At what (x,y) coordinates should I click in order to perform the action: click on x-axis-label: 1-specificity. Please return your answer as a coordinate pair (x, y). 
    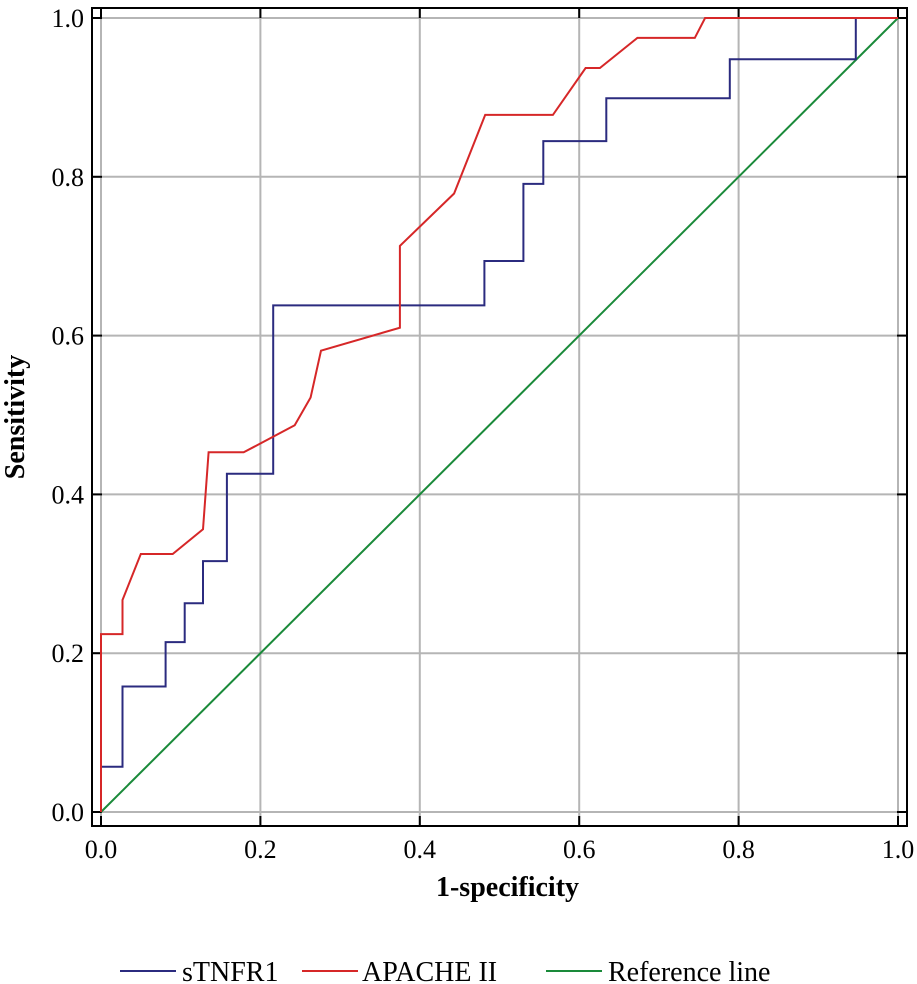
    Looking at the image, I should click on (507, 887).